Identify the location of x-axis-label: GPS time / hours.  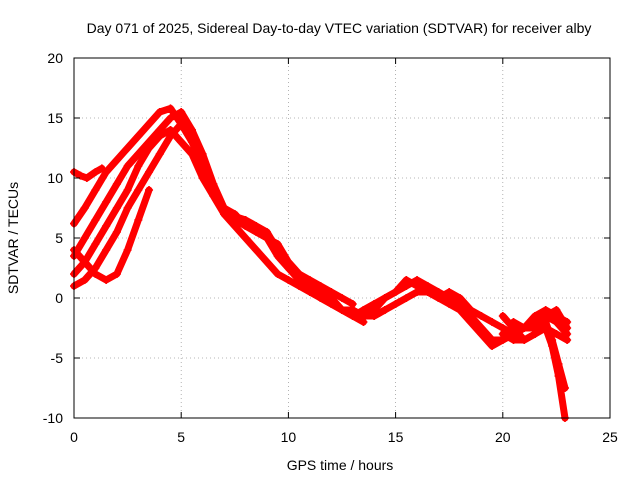
(340, 465).